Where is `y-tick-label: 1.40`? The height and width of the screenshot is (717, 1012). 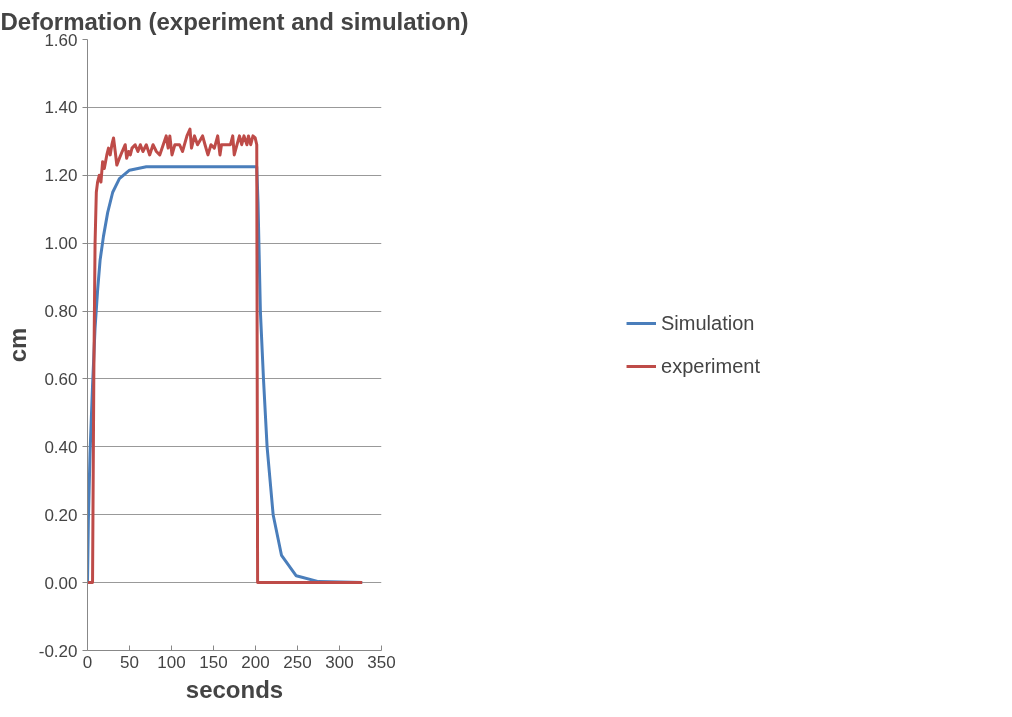 y-tick-label: 1.40 is located at coordinates (61, 108).